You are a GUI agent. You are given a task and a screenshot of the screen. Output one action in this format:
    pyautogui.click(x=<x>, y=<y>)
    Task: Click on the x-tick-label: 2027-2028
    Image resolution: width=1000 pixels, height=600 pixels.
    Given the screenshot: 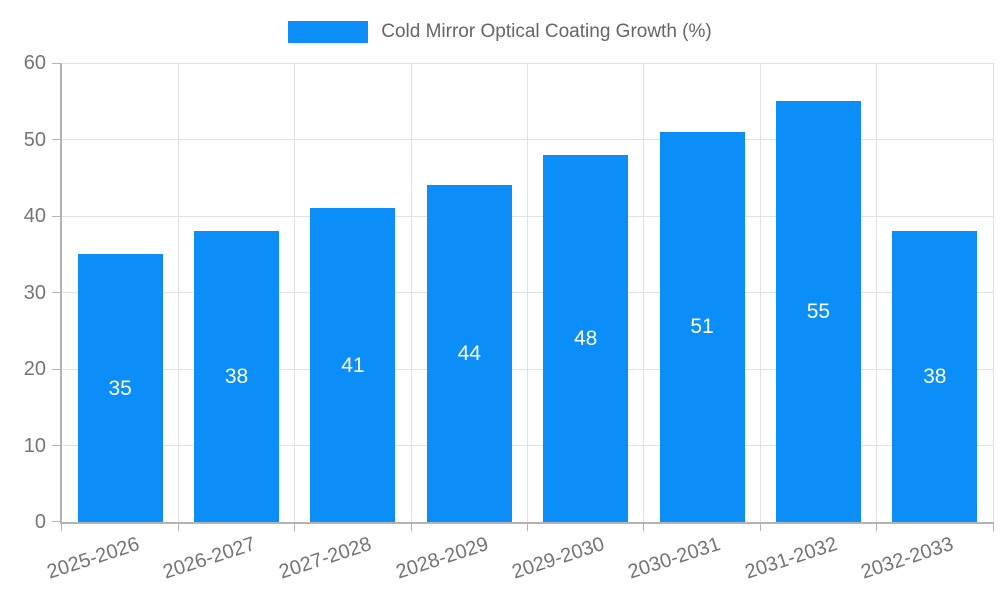 What is the action you would take?
    pyautogui.click(x=325, y=558)
    